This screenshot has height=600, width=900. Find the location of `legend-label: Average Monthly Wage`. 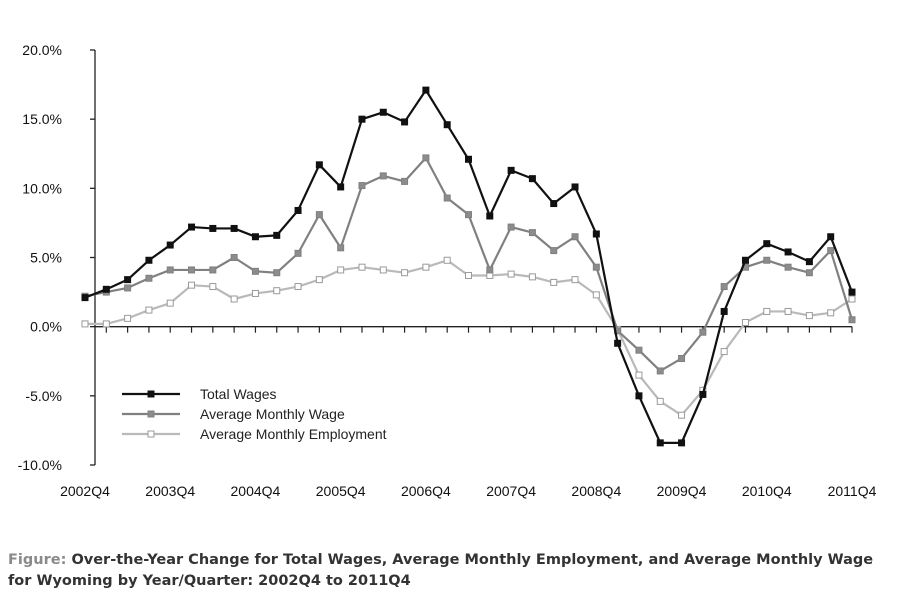

legend-label: Average Monthly Wage is located at coordinates (272, 414).